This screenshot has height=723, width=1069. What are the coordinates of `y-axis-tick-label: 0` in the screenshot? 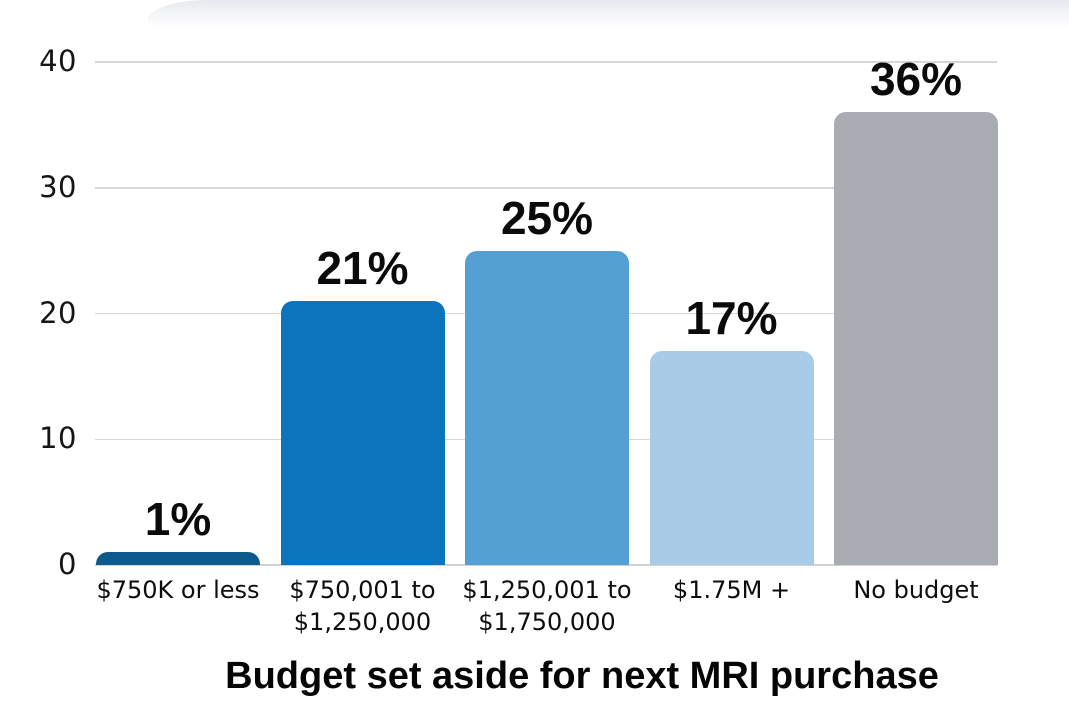 It's located at (67, 563).